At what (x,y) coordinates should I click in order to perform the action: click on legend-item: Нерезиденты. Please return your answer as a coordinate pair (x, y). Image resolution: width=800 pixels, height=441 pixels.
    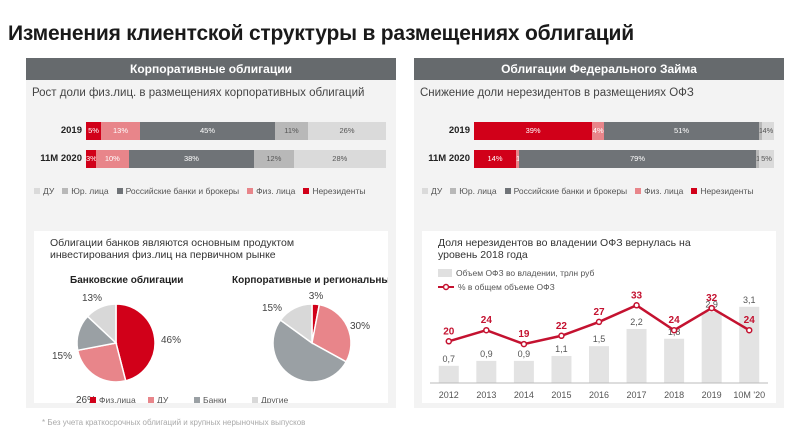
    Looking at the image, I should click on (334, 191).